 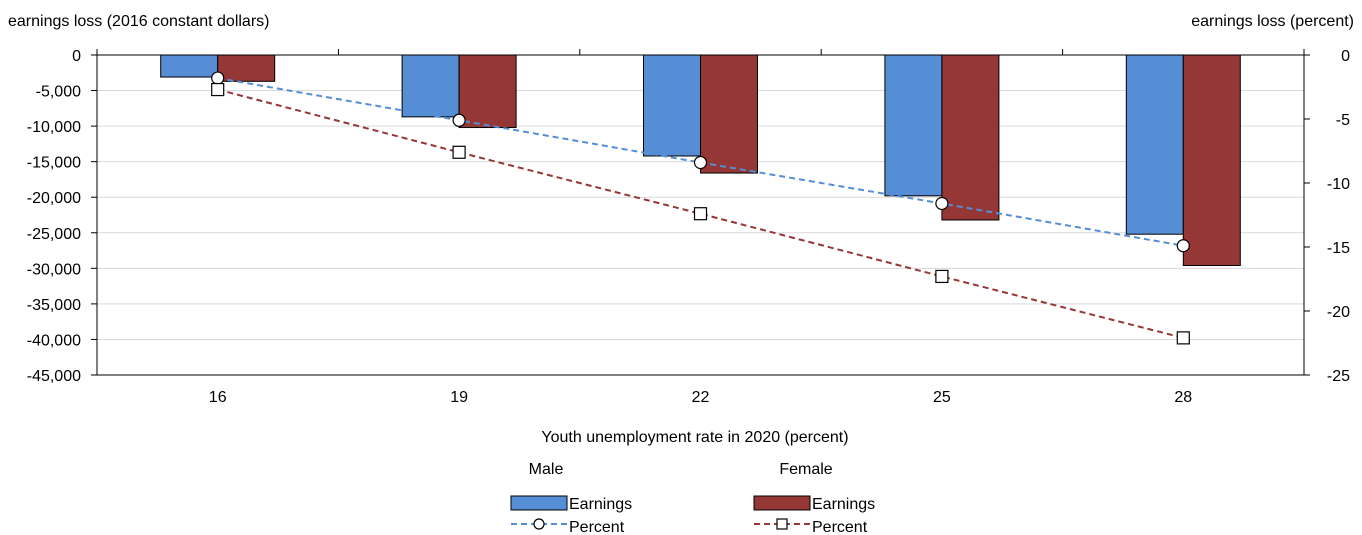 I want to click on y-left-tick-label: -5,000, so click(x=58, y=92).